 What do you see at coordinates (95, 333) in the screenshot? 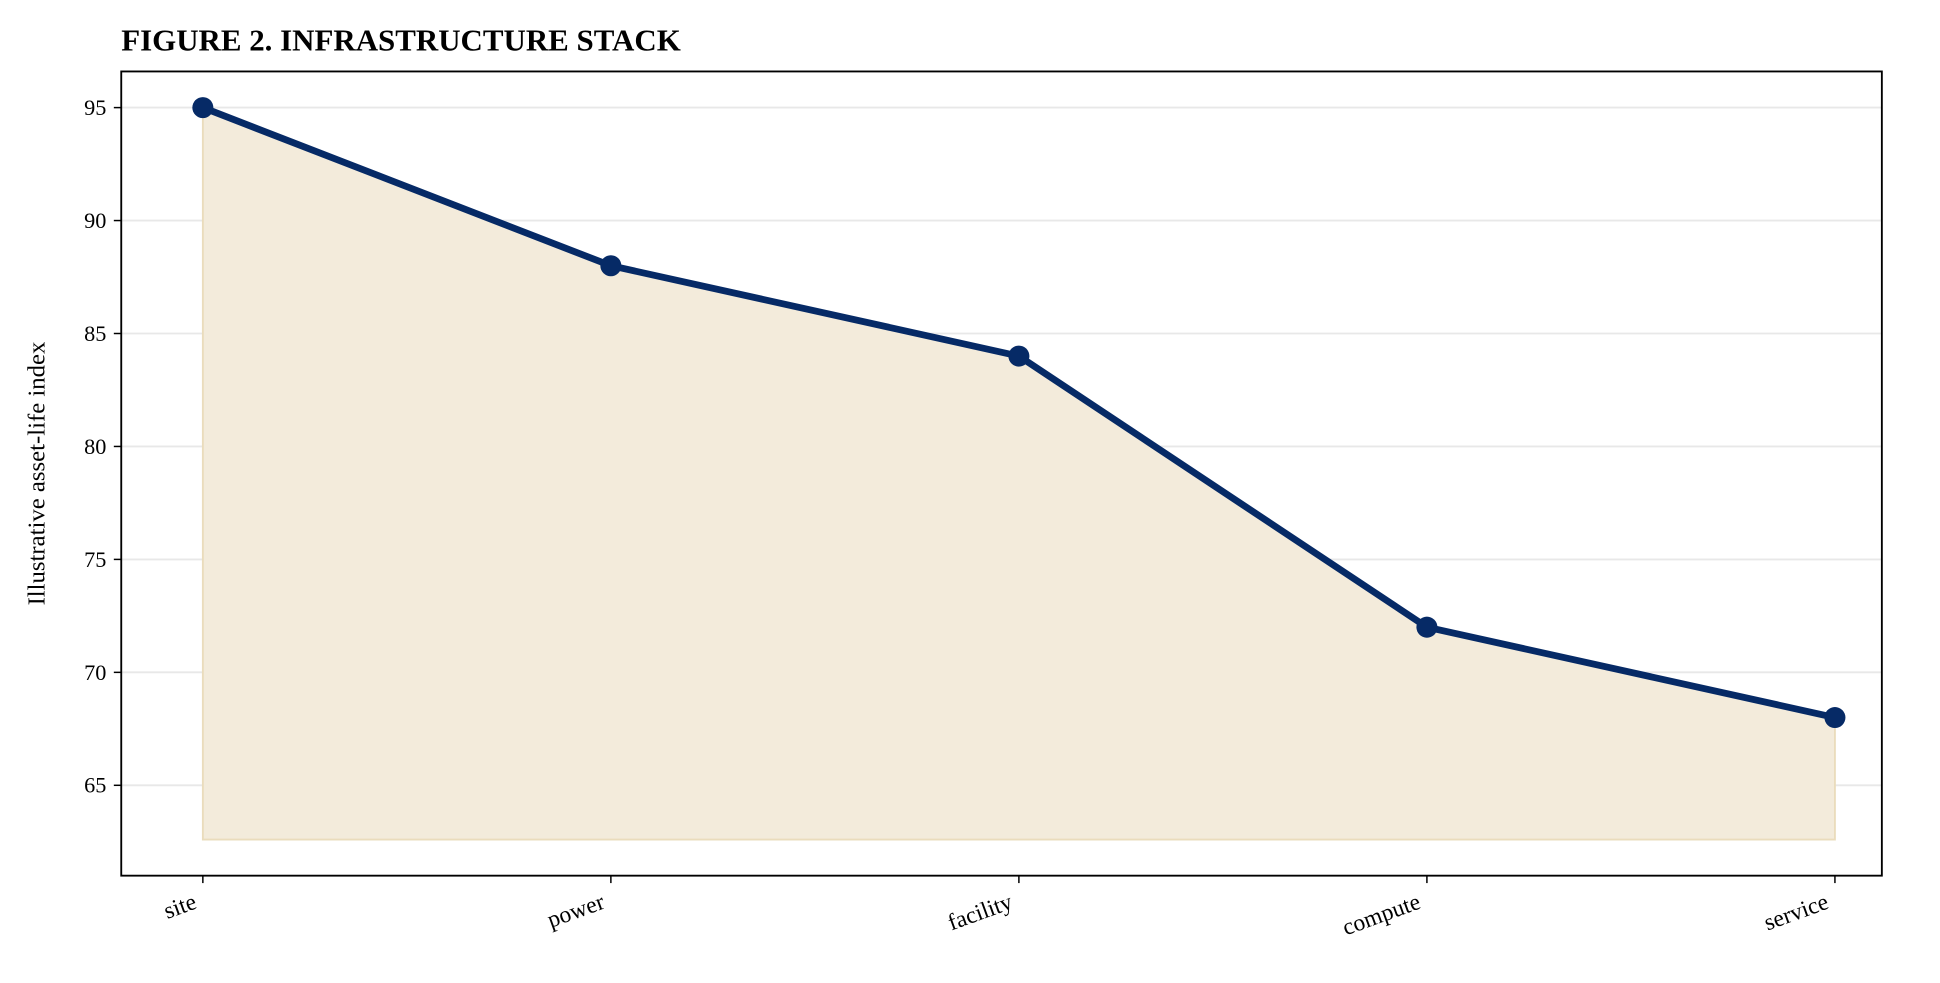
I see `y-tick-label: 85` at bounding box center [95, 333].